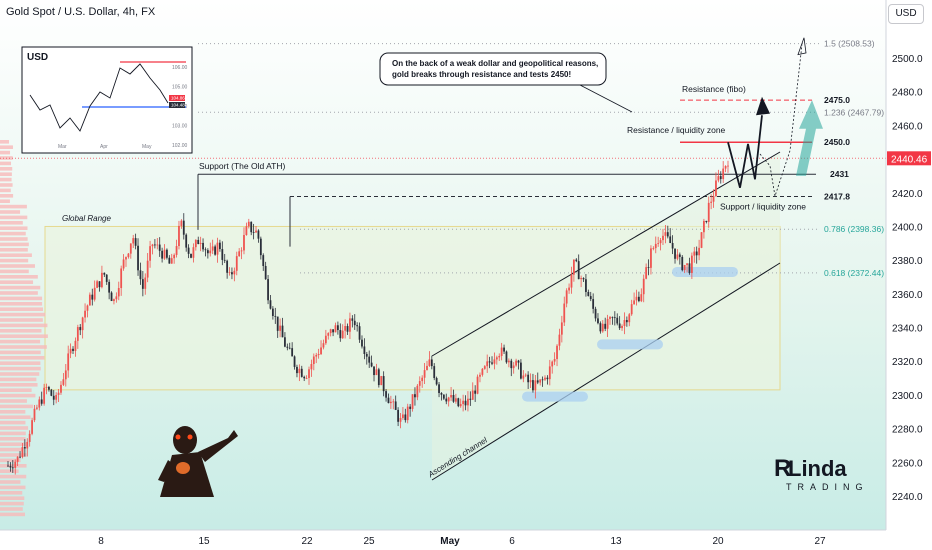  Describe the element at coordinates (809, 138) in the screenshot. I see `bullish-arrow` at that location.